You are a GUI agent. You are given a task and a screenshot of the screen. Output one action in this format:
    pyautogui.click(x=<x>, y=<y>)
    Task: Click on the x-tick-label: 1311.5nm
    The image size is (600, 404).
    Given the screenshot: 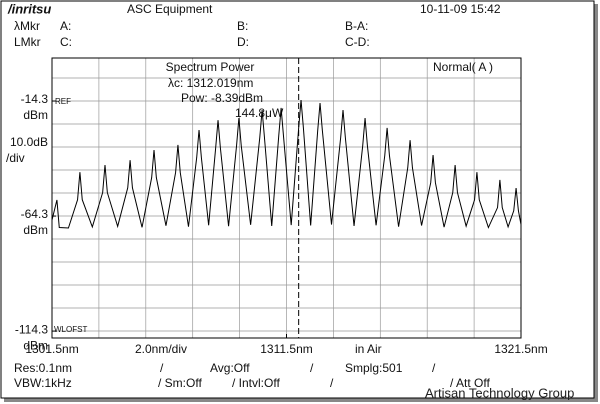 What is the action you would take?
    pyautogui.click(x=286, y=349)
    